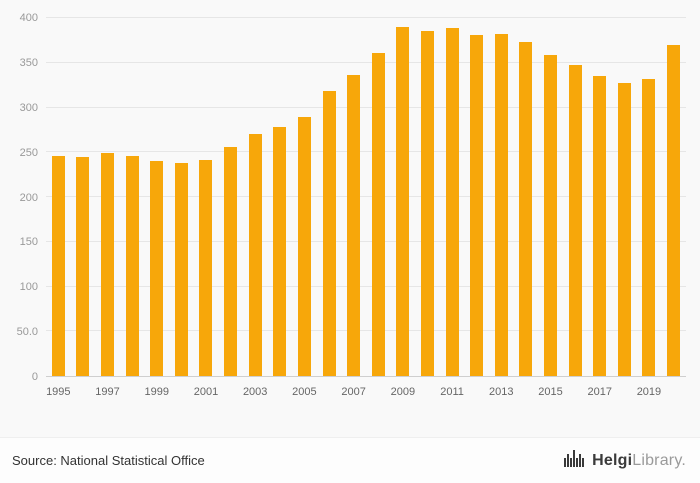 Image resolution: width=700 pixels, height=483 pixels. What do you see at coordinates (58, 265) in the screenshot?
I see `bar-1995` at bounding box center [58, 265].